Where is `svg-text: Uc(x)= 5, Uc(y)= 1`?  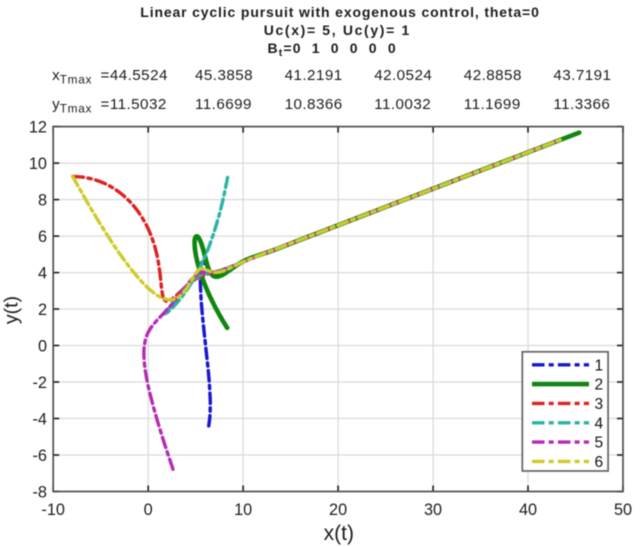
svg-text: Uc(x)= 5, Uc(y)= 1 is located at coordinates (337, 30).